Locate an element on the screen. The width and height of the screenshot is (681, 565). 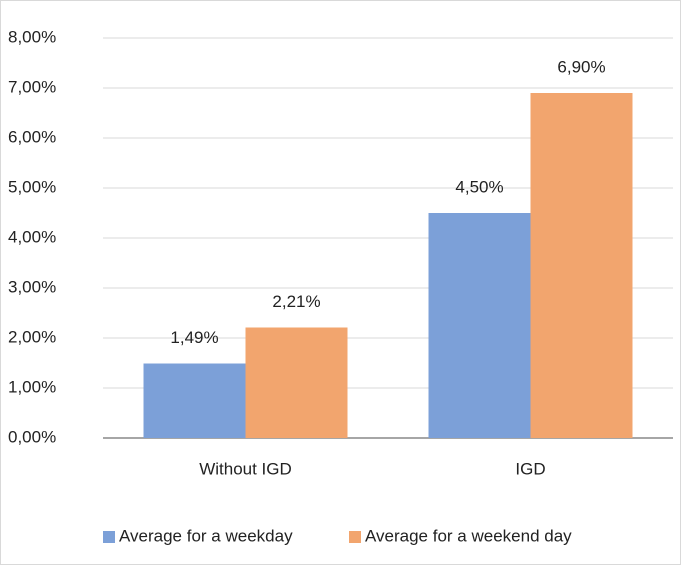
legend-label: Average for a weekday is located at coordinates (206, 535).